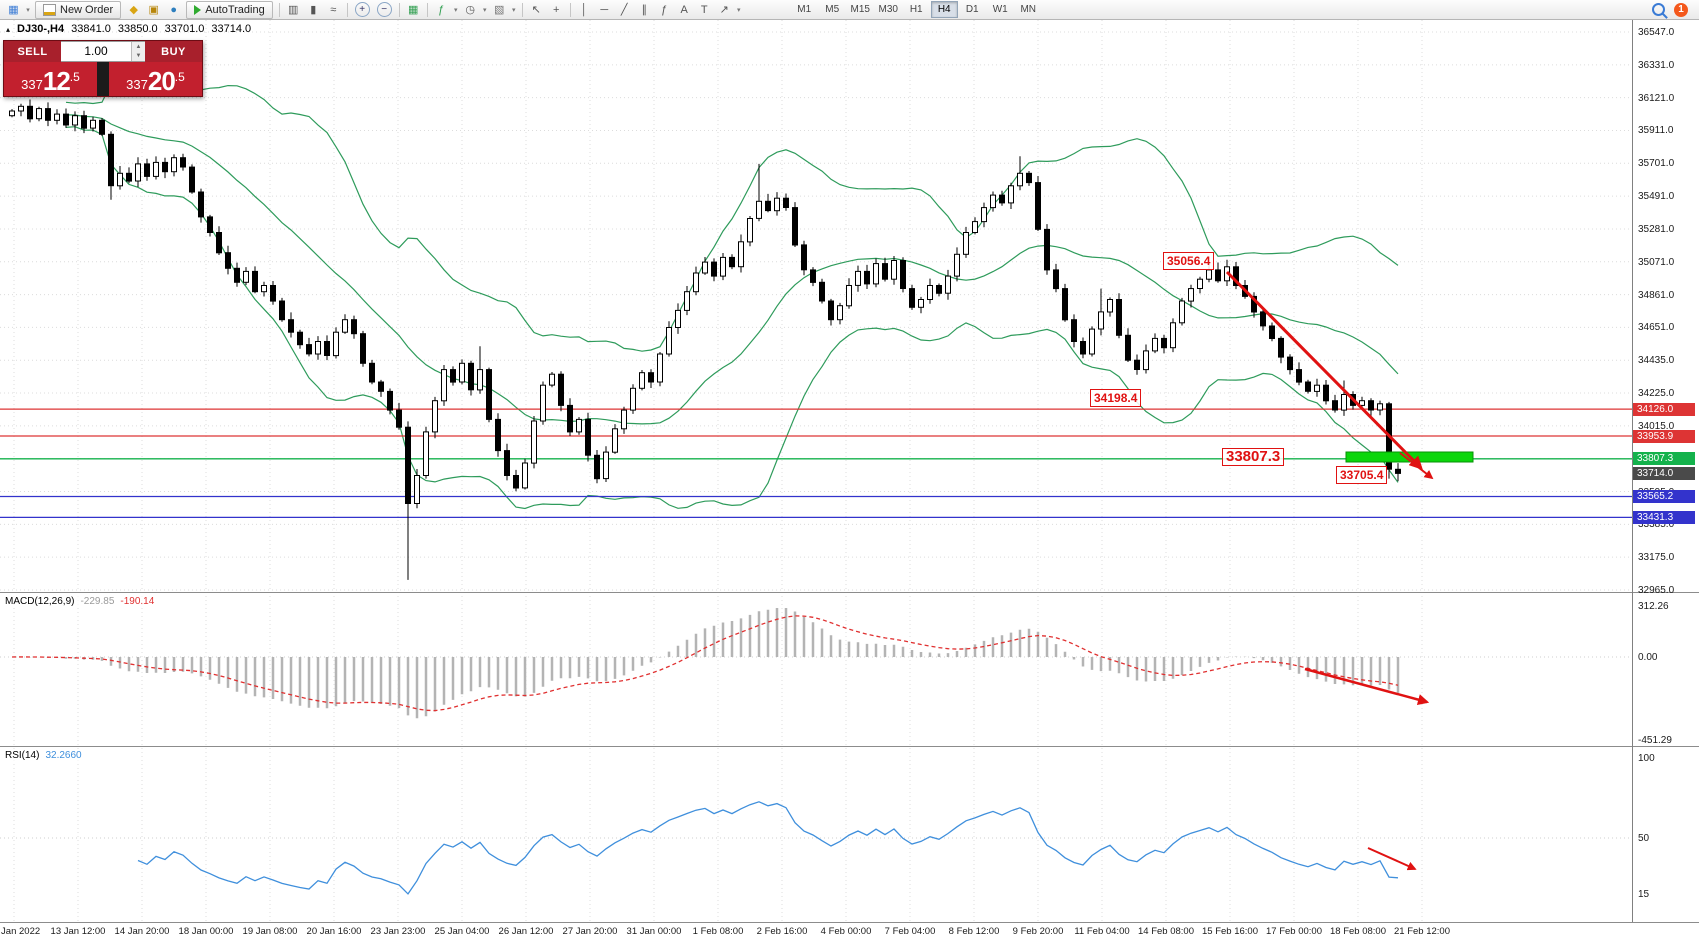 Image resolution: width=1699 pixels, height=941 pixels. Describe the element at coordinates (1028, 9) in the screenshot. I see `timeframe-mn: MN` at that location.